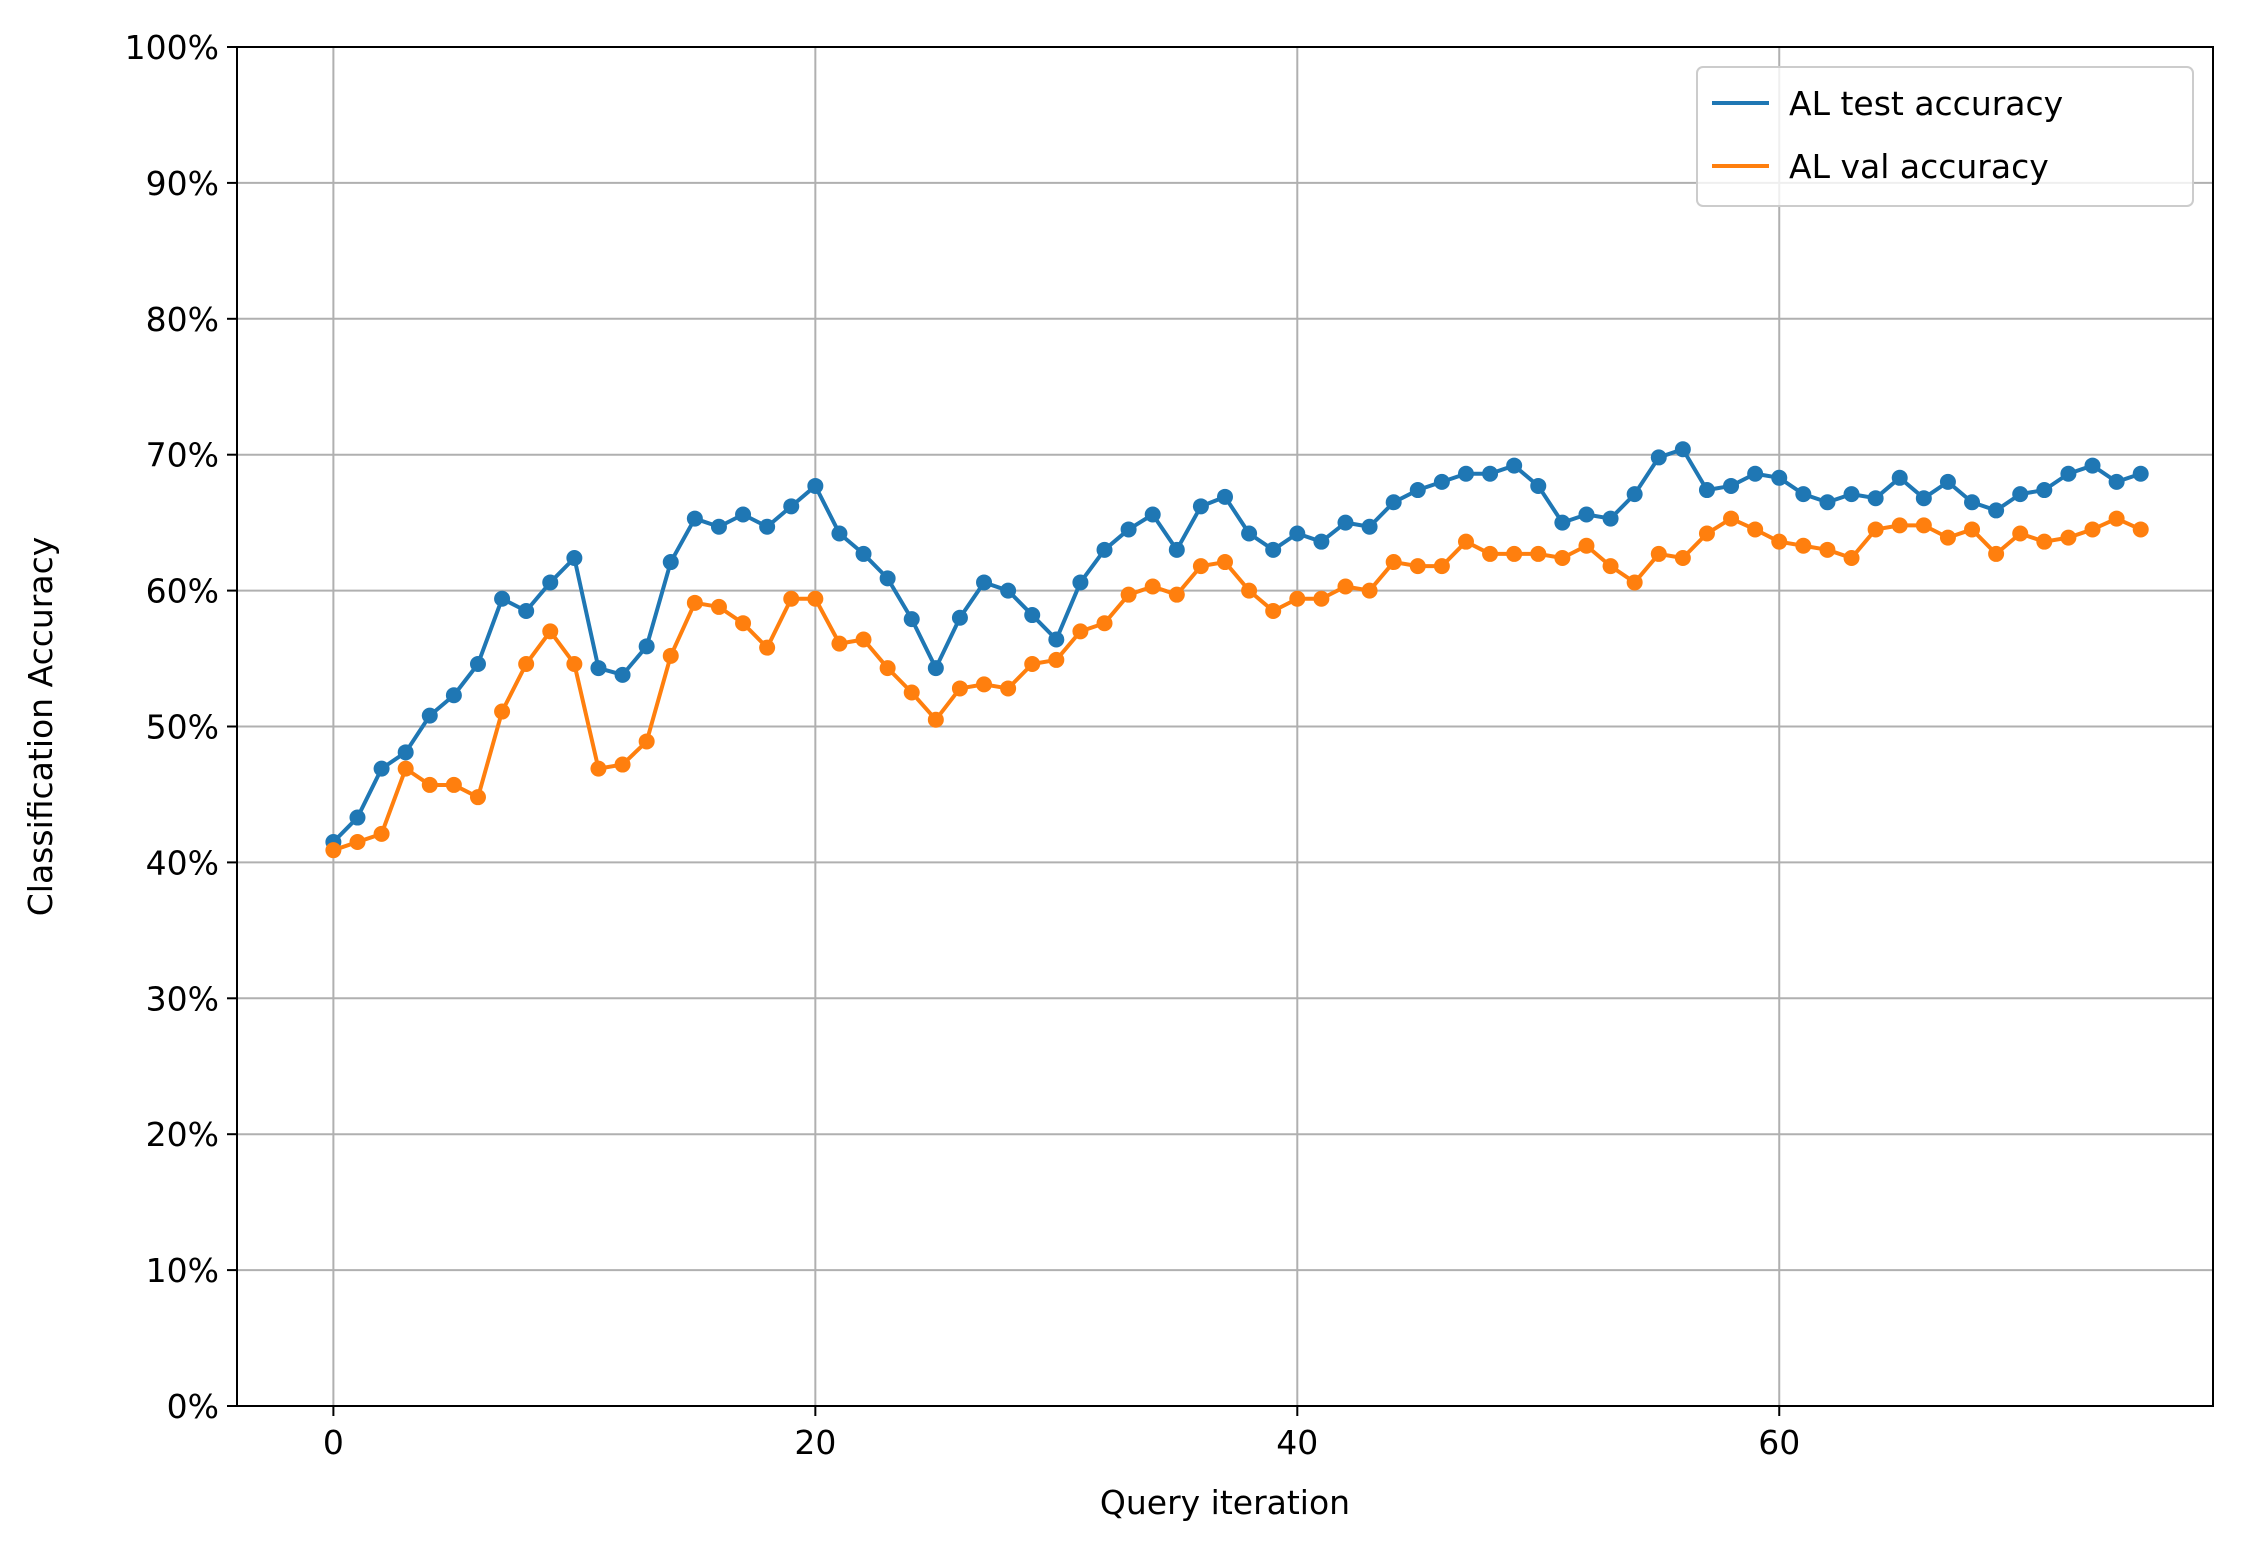 This screenshot has height=1565, width=2243. I want to click on x-tick-label: 0, so click(333, 1442).